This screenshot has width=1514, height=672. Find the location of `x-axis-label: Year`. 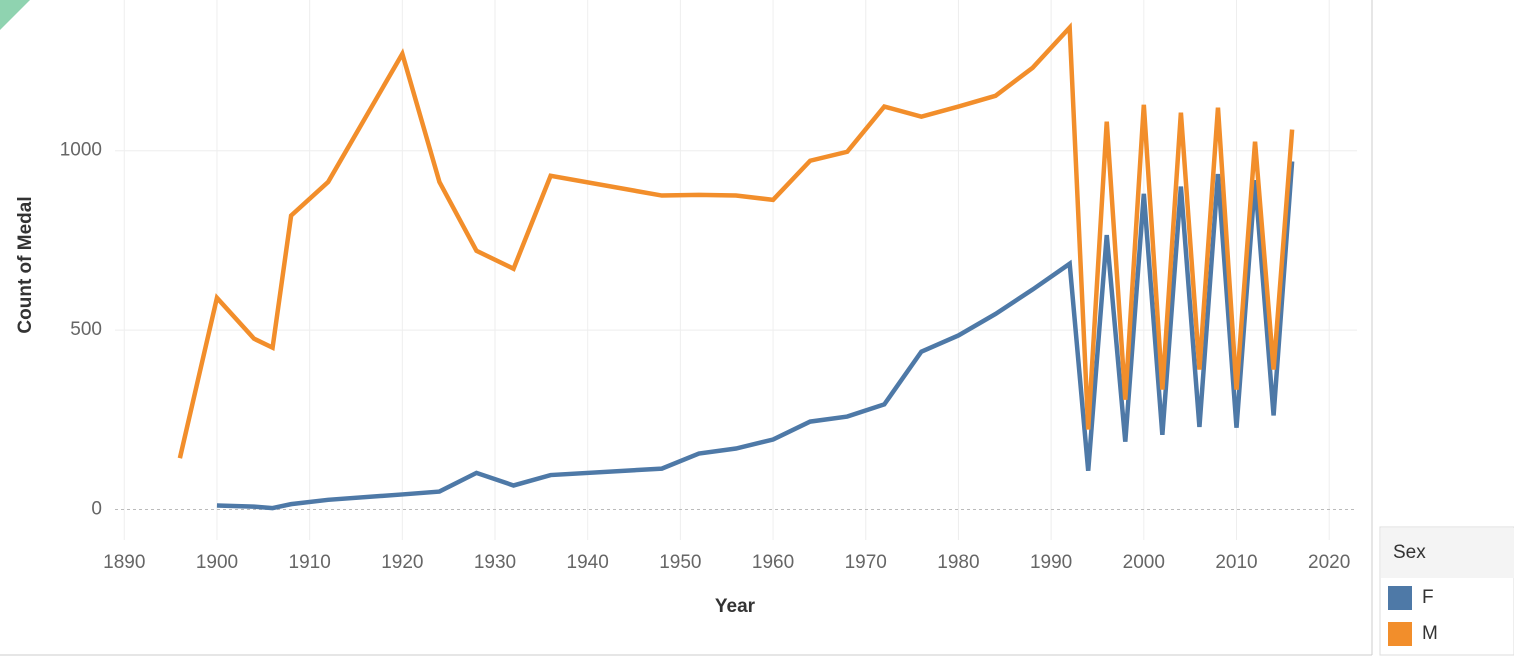

x-axis-label: Year is located at coordinates (735, 606).